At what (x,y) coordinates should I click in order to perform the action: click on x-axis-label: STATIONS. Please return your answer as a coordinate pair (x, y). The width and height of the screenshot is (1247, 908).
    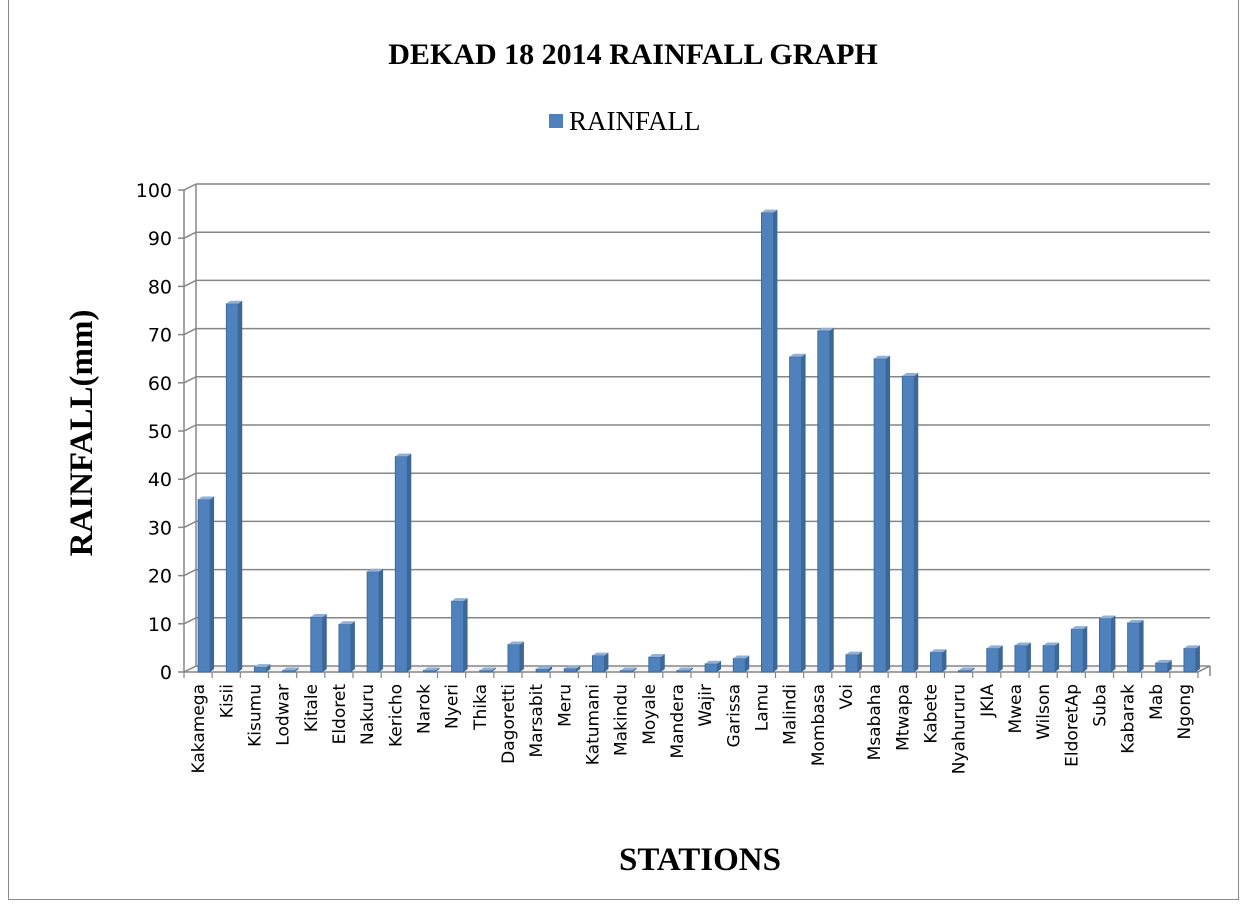
    Looking at the image, I should click on (700, 860).